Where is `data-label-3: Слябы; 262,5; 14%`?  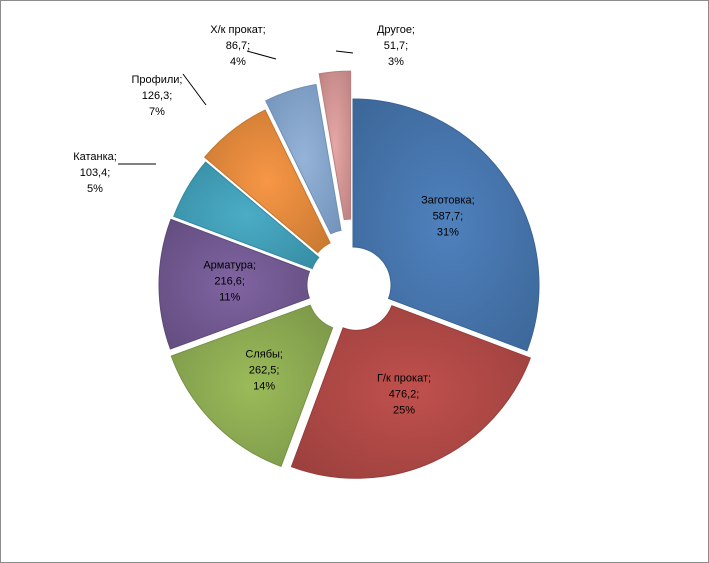
data-label-3: Слябы; 262,5; 14% is located at coordinates (264, 370).